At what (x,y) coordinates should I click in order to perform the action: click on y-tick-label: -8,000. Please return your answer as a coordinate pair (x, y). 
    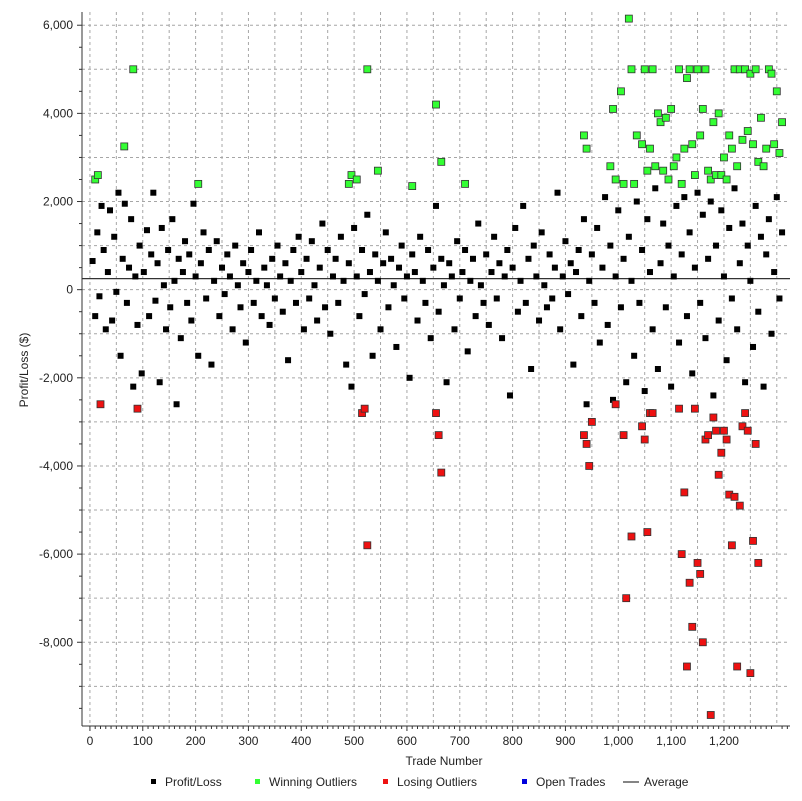
    Looking at the image, I should click on (56, 642).